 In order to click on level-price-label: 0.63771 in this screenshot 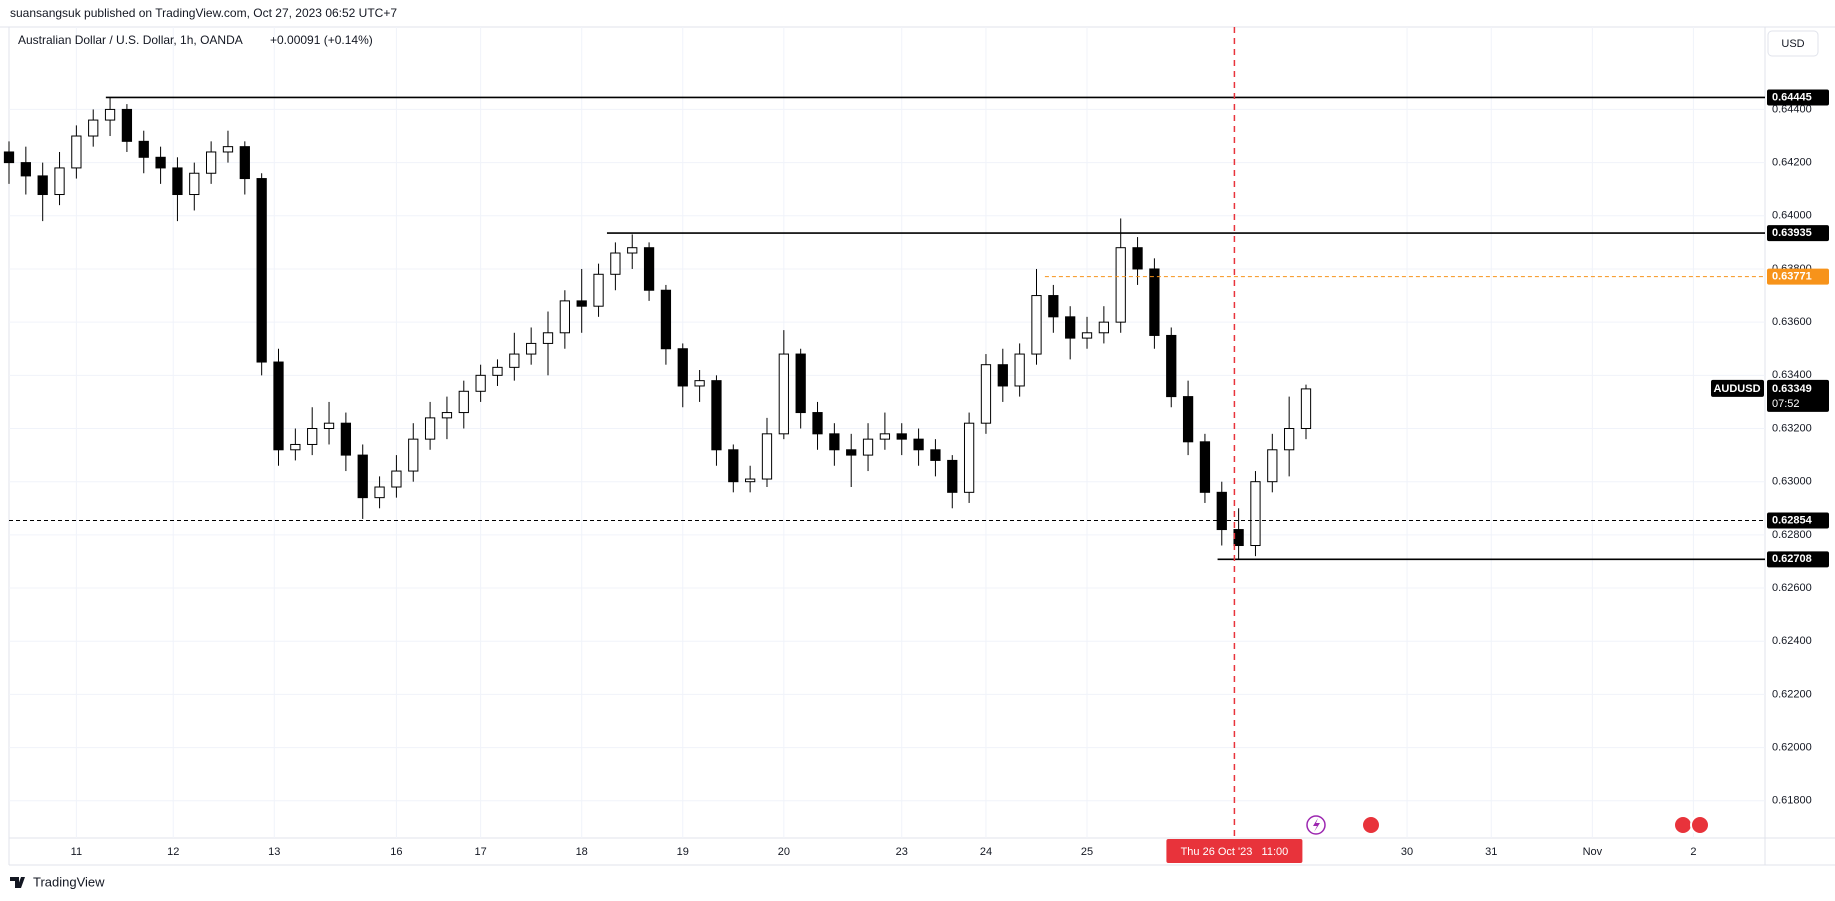, I will do `click(1792, 277)`.